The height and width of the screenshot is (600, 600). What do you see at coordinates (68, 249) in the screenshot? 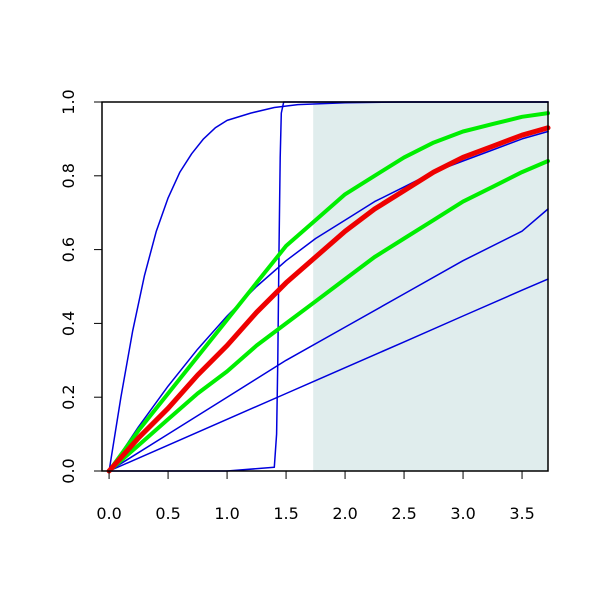
I see `y-tick-label: 0.6` at bounding box center [68, 249].